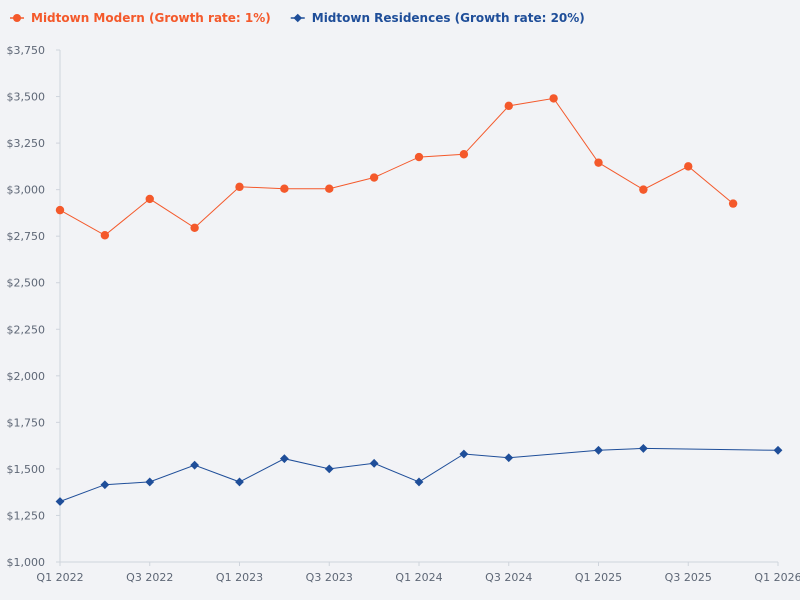 The image size is (800, 600). I want to click on legend-item: Midtown Modern (Growth rate: 1%), so click(140, 18).